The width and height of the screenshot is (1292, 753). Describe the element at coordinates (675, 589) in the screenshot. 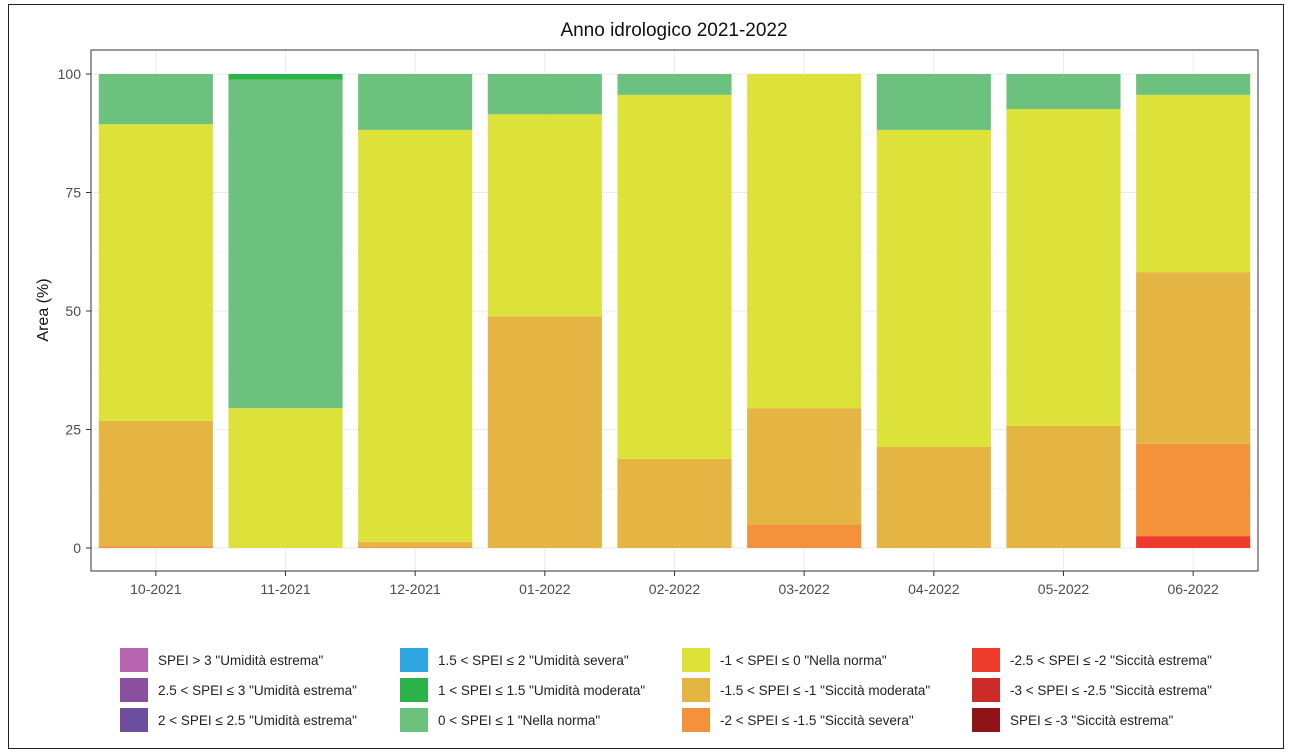

I see `x-tick-label: 02-2022` at that location.